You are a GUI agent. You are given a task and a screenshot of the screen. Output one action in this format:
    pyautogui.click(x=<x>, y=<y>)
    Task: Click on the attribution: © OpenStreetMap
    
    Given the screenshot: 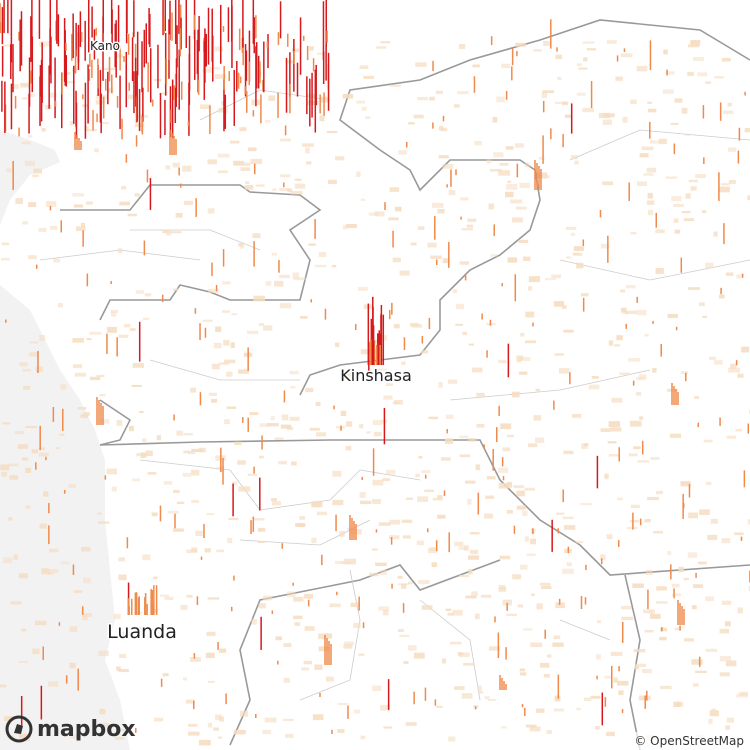 What is the action you would take?
    pyautogui.click(x=689, y=741)
    